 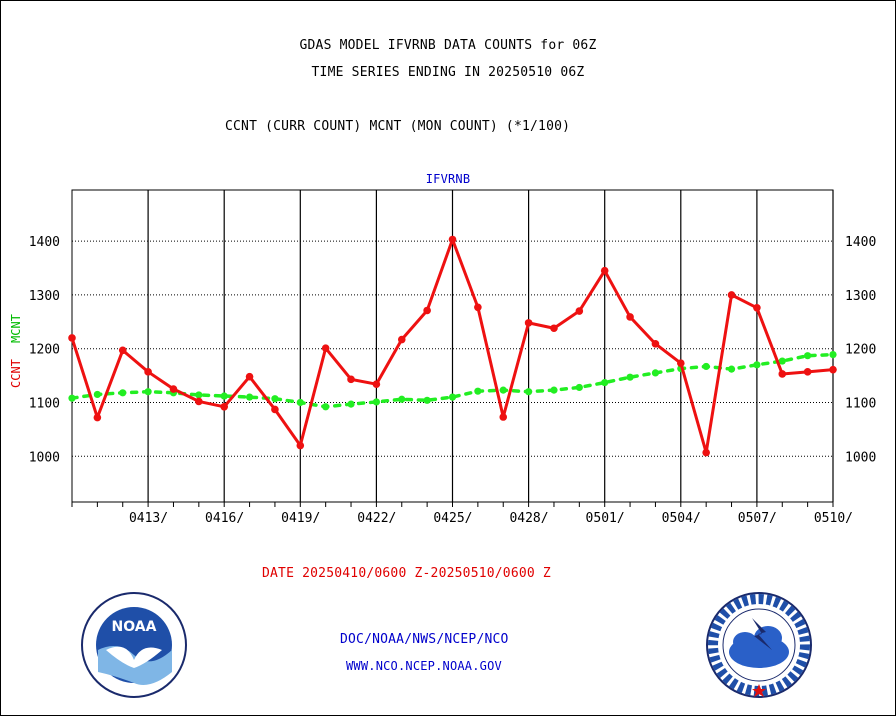 What do you see at coordinates (448, 72) in the screenshot?
I see `chart-title-line-2: TIME SERIES ENDING IN 20250510 06Z` at bounding box center [448, 72].